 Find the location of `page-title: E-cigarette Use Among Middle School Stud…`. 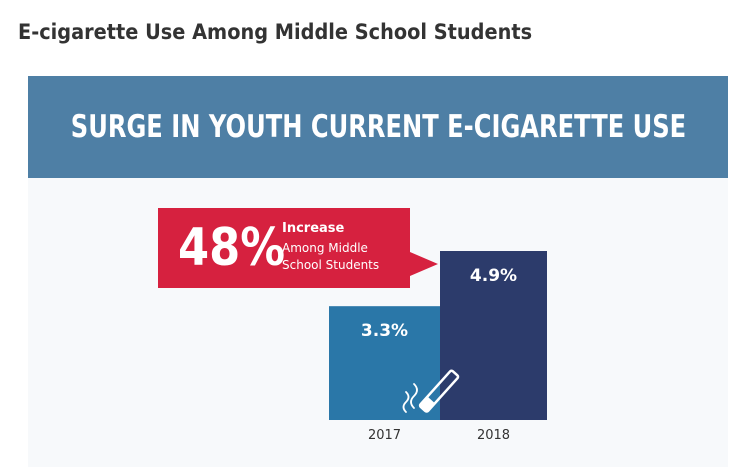

page-title: E-cigarette Use Among Middle School Stud… is located at coordinates (275, 32).